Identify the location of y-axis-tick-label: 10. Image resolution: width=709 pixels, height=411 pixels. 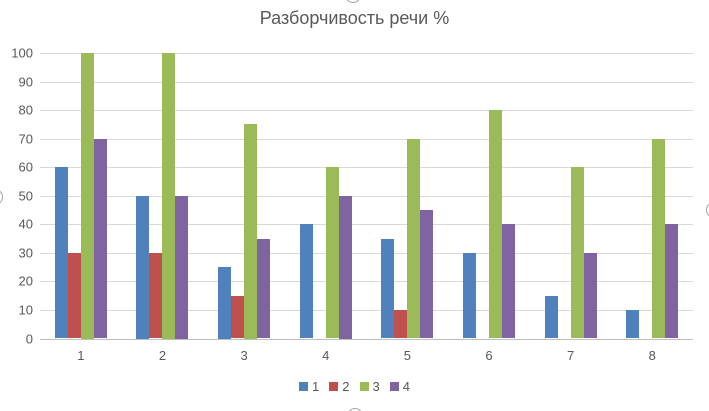
(25, 310).